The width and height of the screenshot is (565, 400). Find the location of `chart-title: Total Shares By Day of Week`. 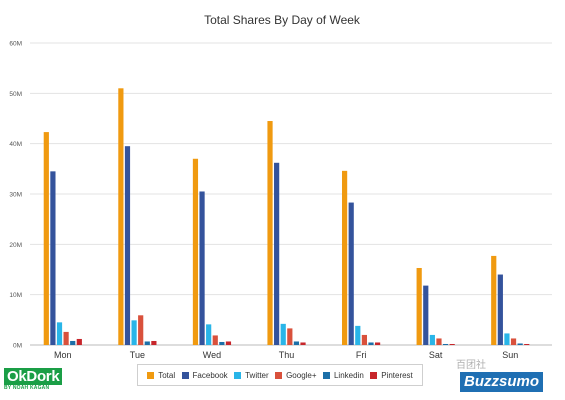

chart-title: Total Shares By Day of Week is located at coordinates (282, 20).